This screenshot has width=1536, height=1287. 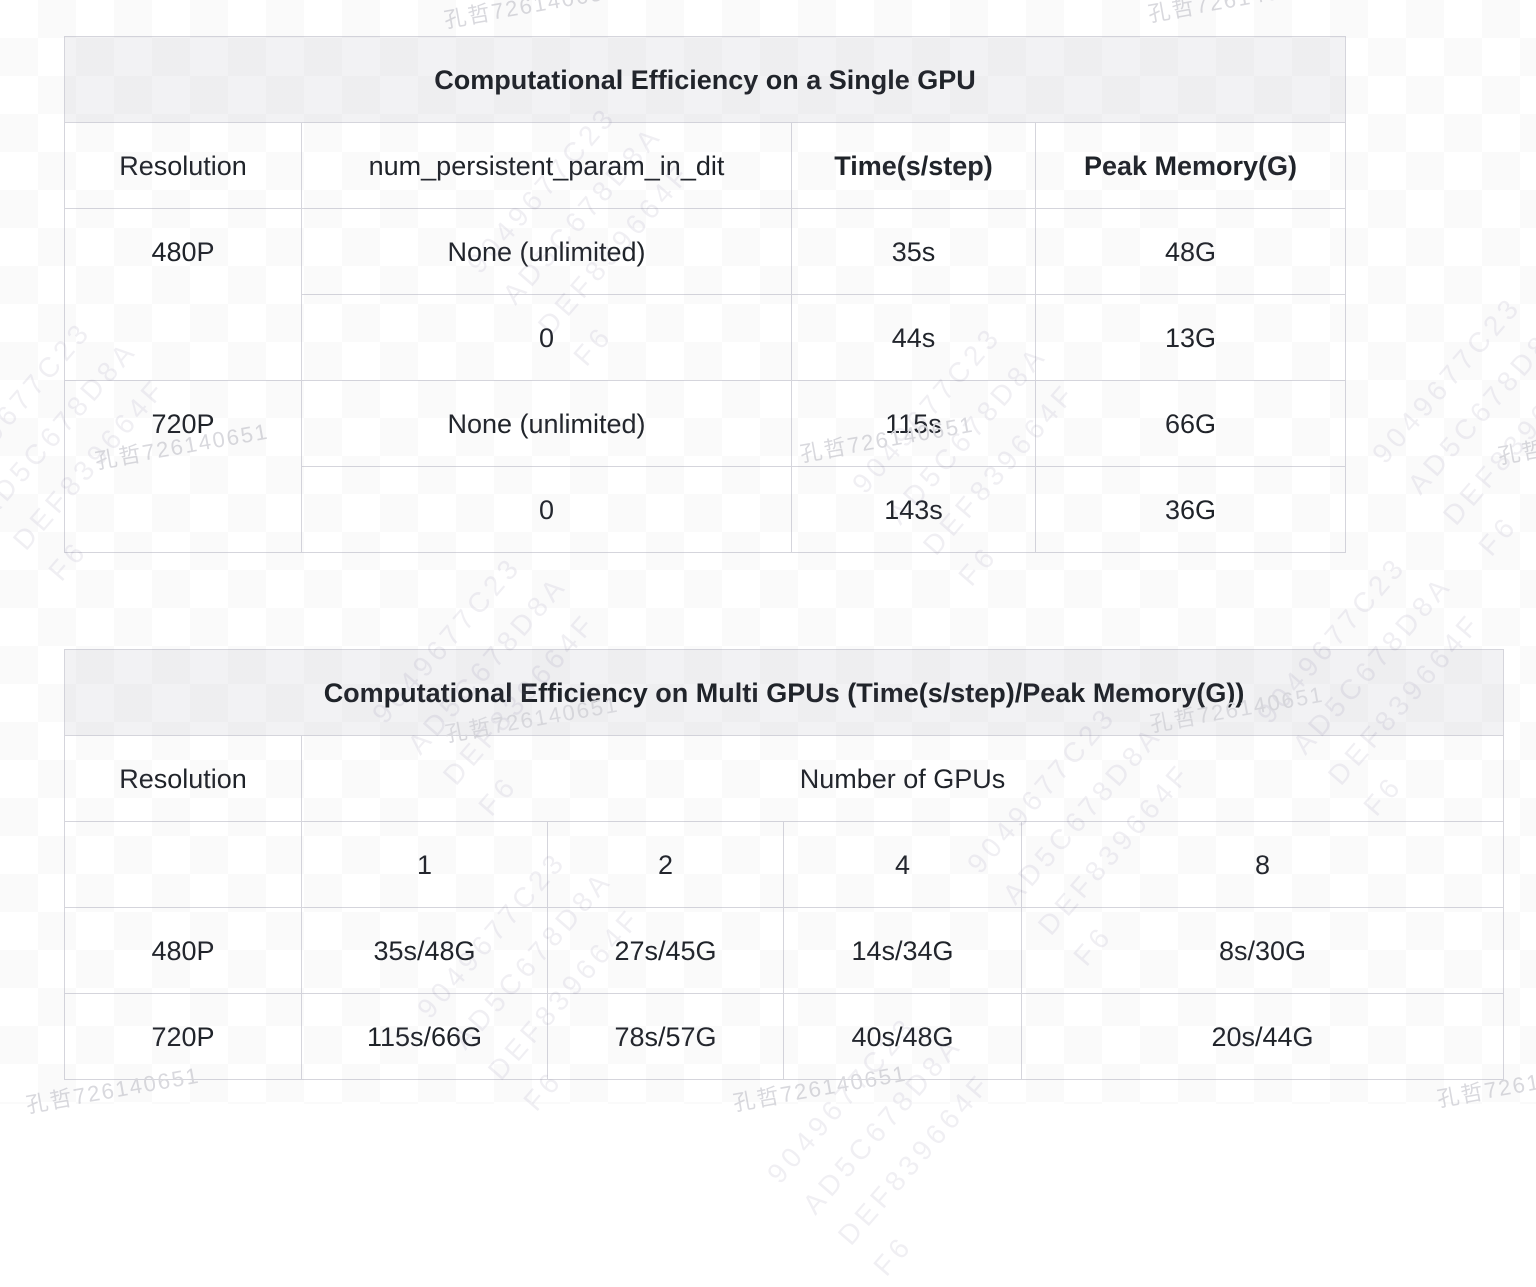 I want to click on col-header-gpu-8: 8, so click(x=1262, y=864).